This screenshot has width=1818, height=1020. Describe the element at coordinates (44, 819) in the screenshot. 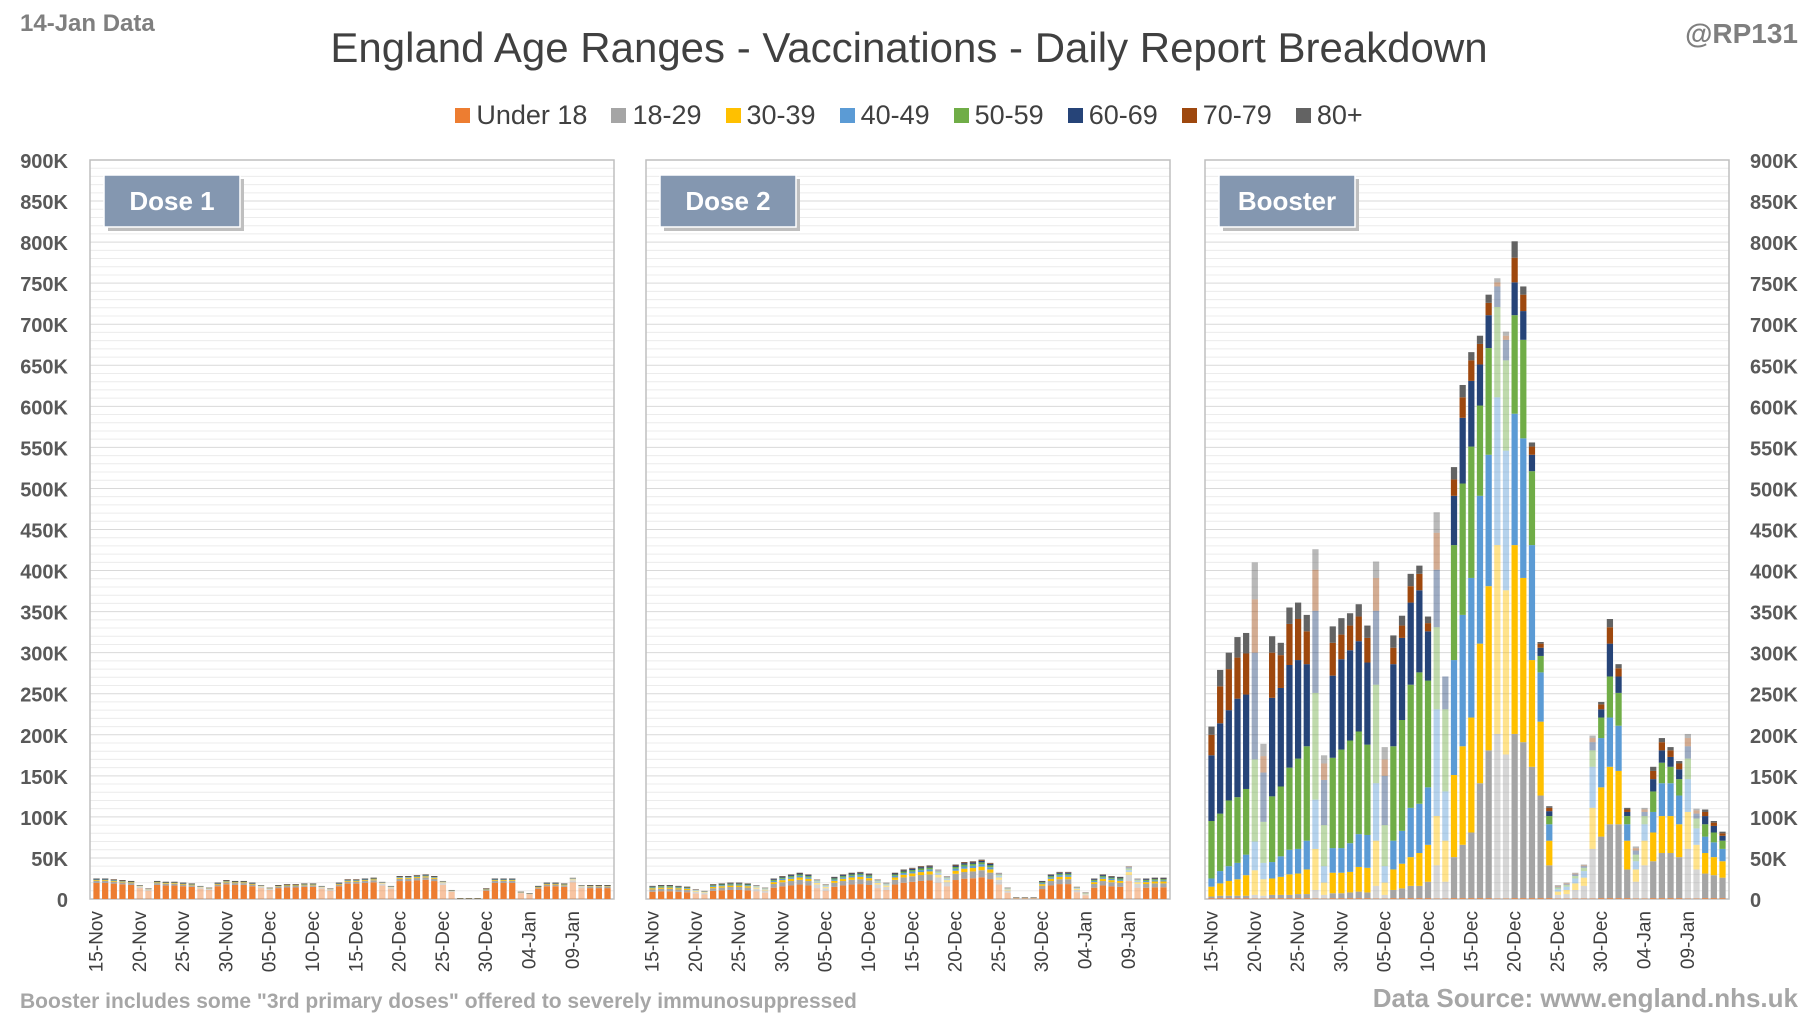

I see `y-tick-label-left: 100K` at that location.